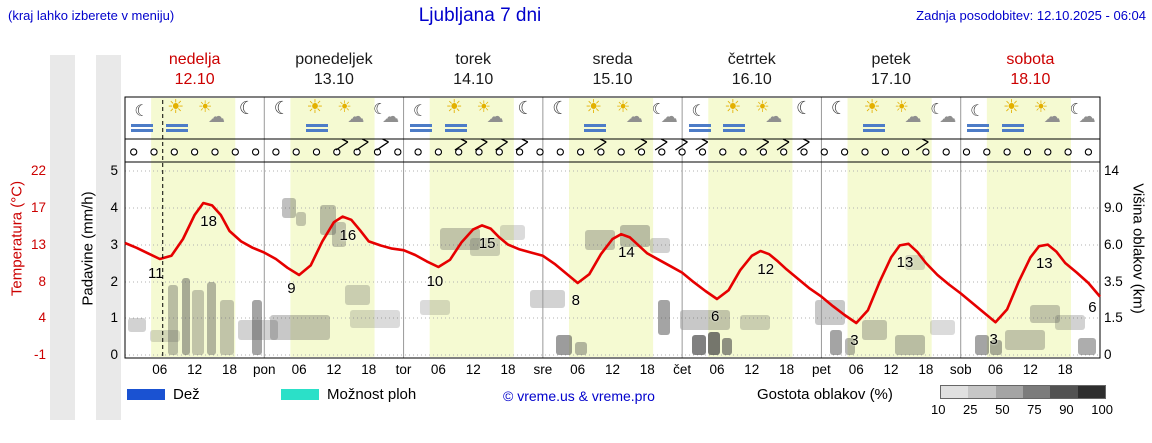 The image size is (1152, 443). What do you see at coordinates (194, 70) in the screenshot?
I see `day-header-nedelja: nedelja 12.10` at bounding box center [194, 70].